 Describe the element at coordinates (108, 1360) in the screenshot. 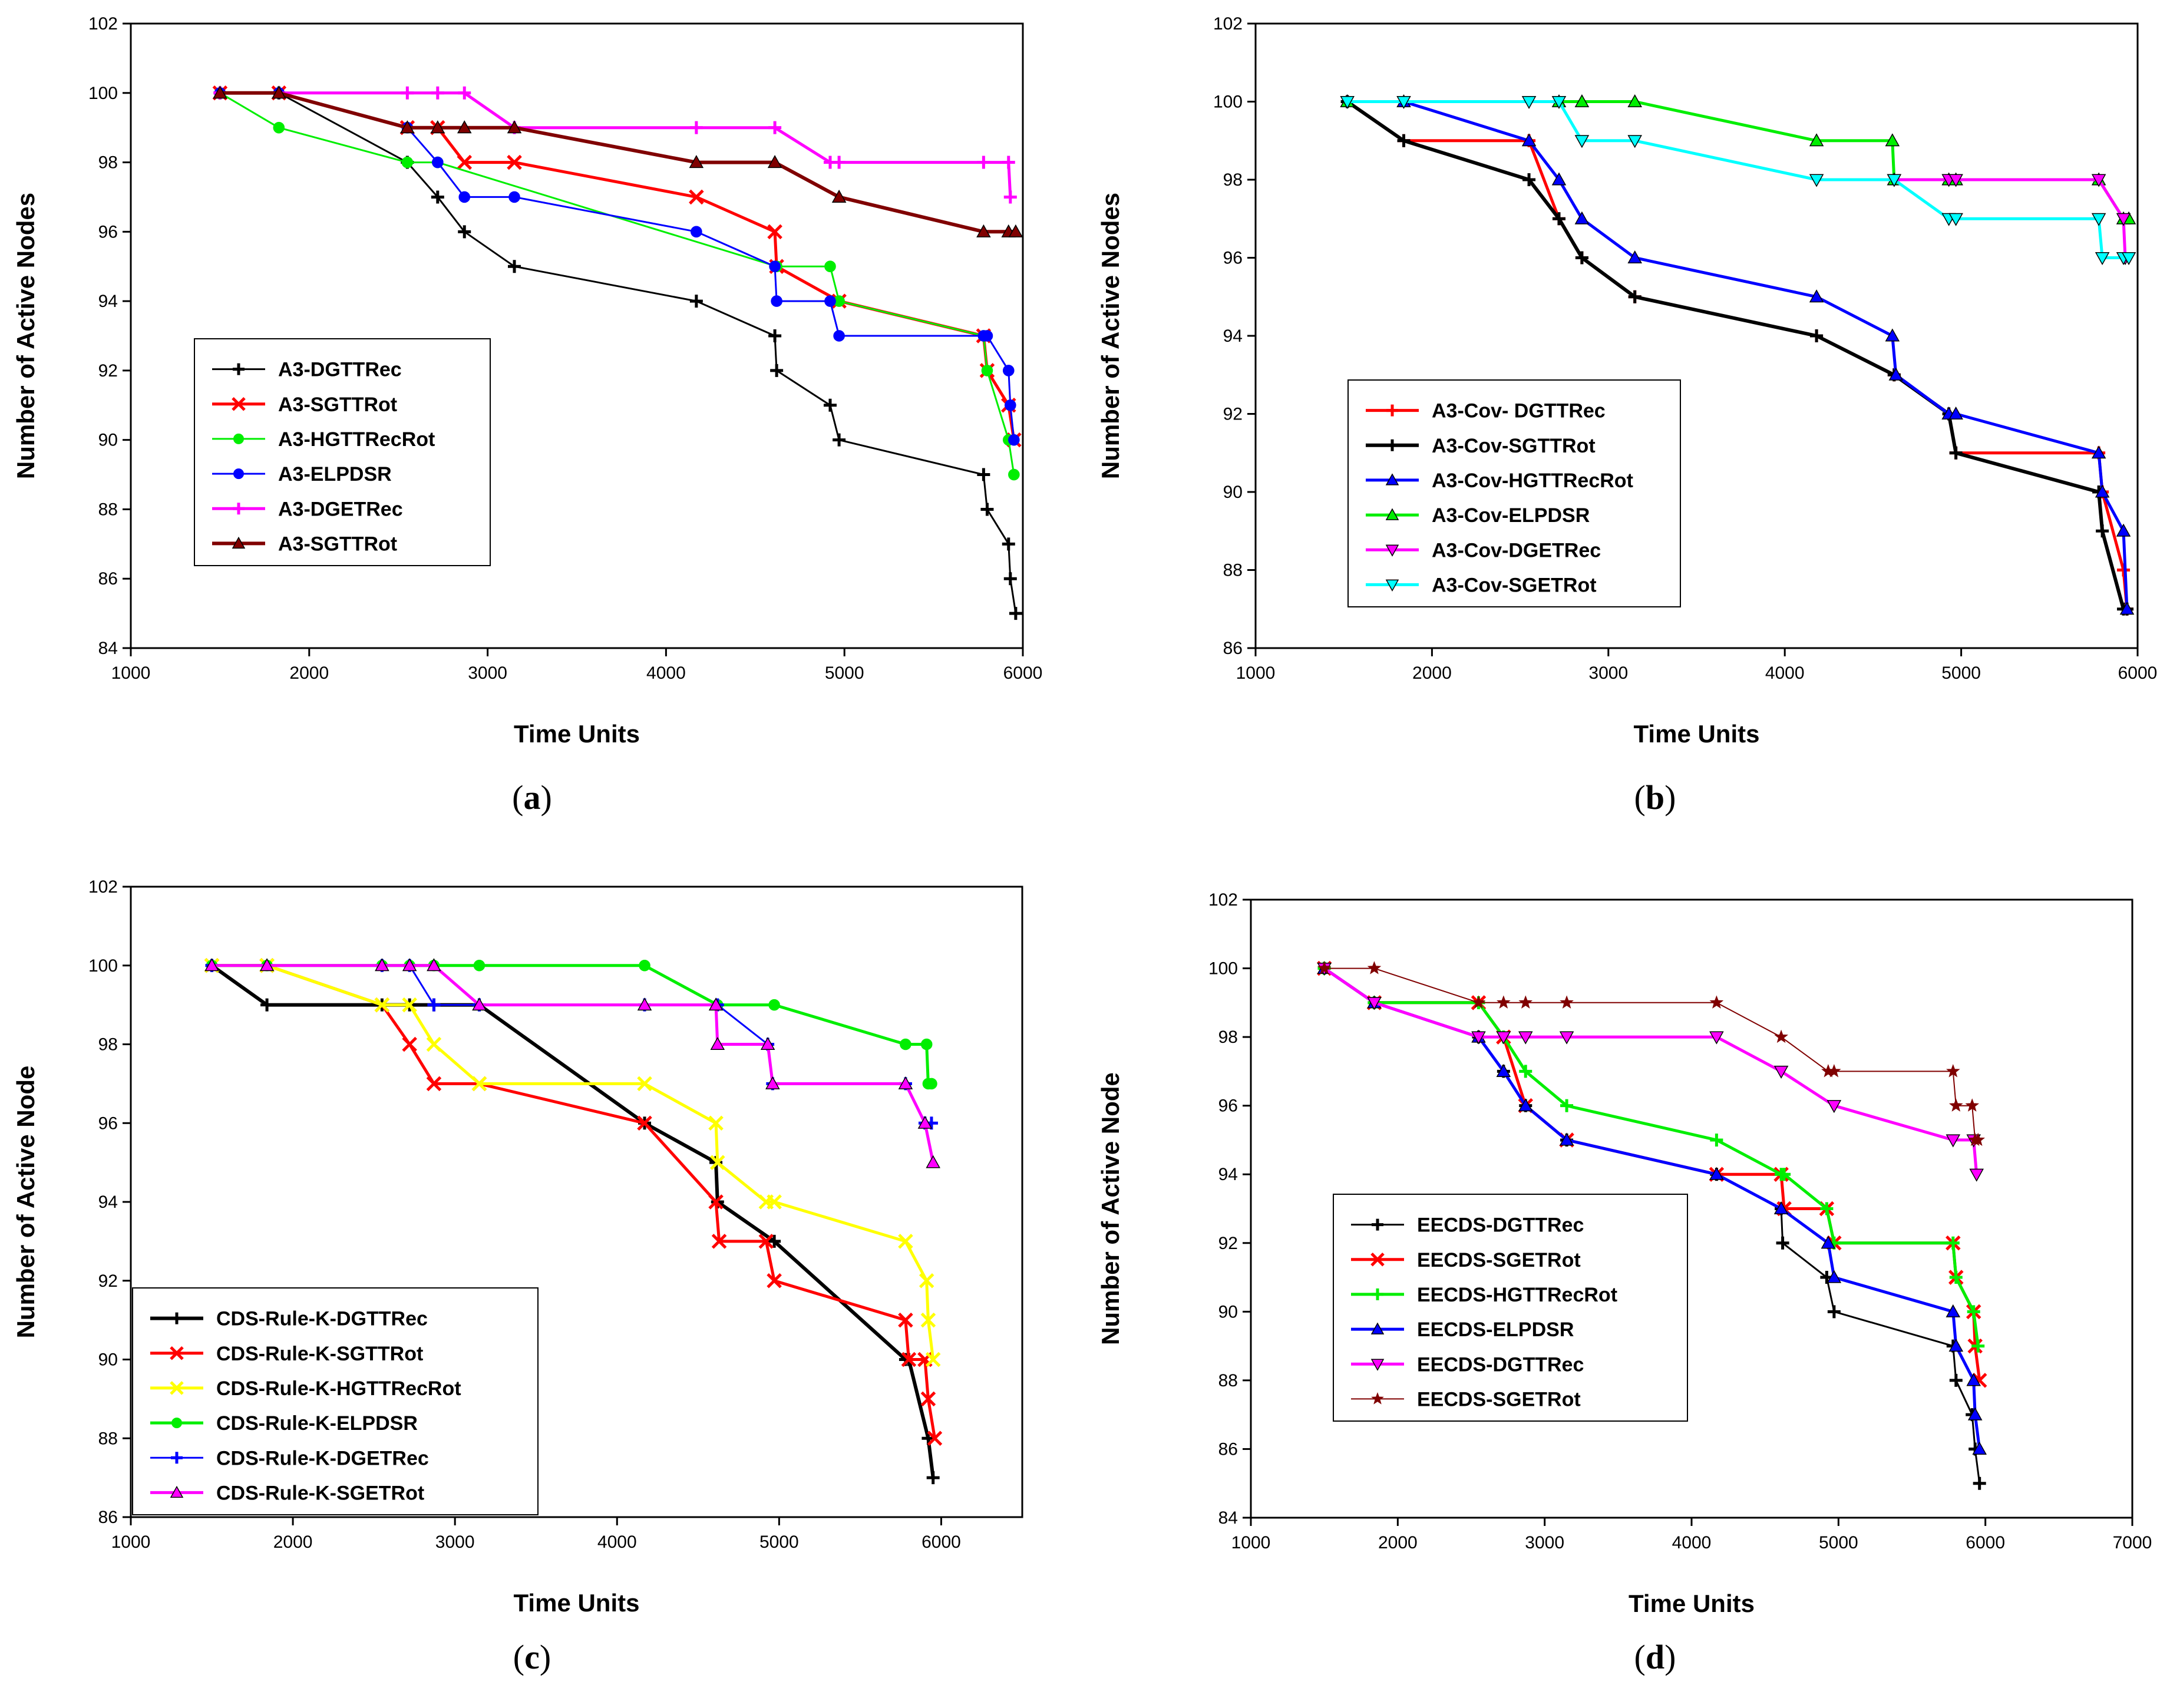

I see `y-tick-label: 90` at that location.